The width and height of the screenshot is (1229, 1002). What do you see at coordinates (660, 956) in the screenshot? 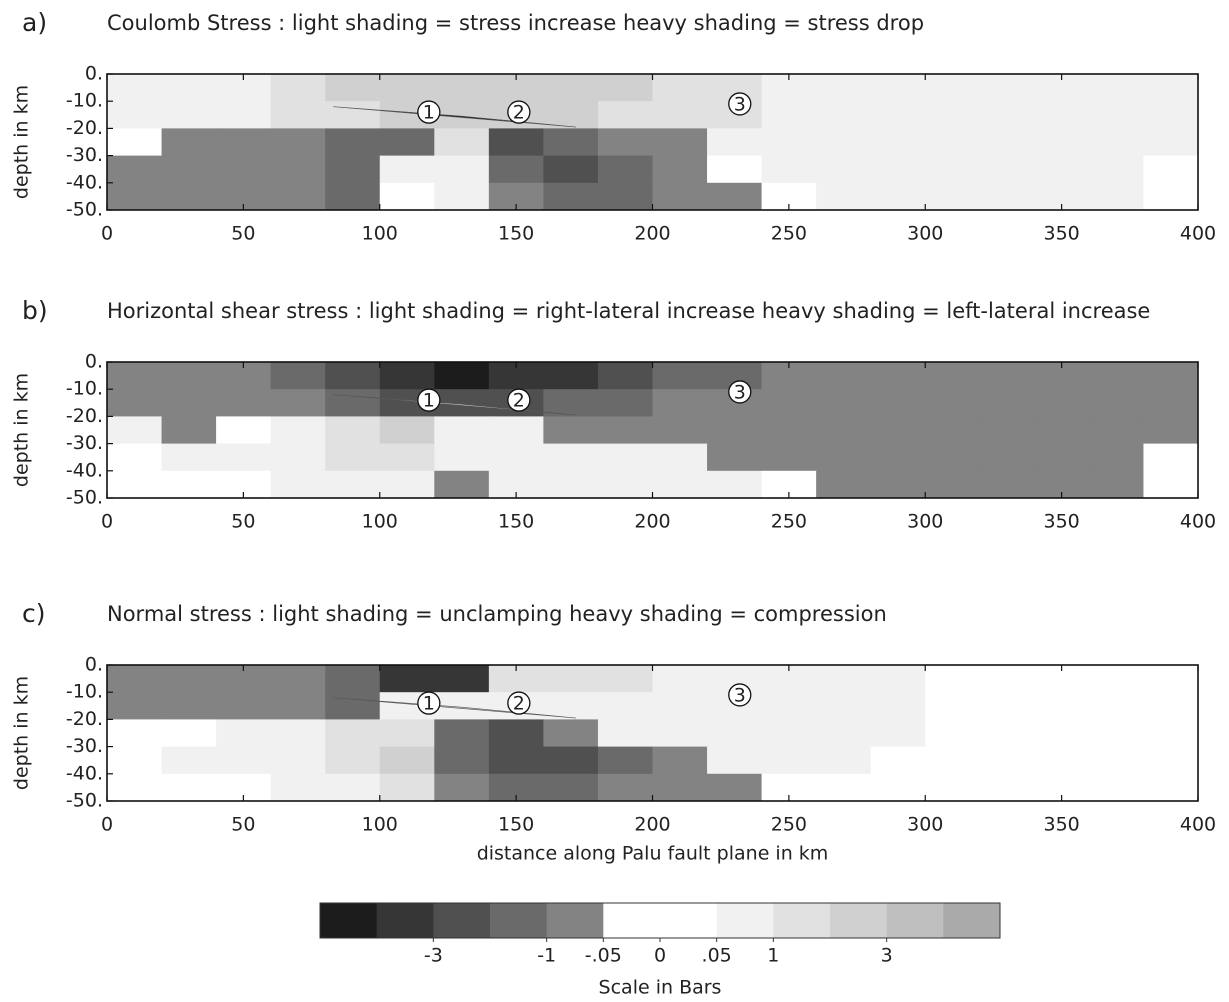
I see `colorbar-tick-label: 0` at bounding box center [660, 956].